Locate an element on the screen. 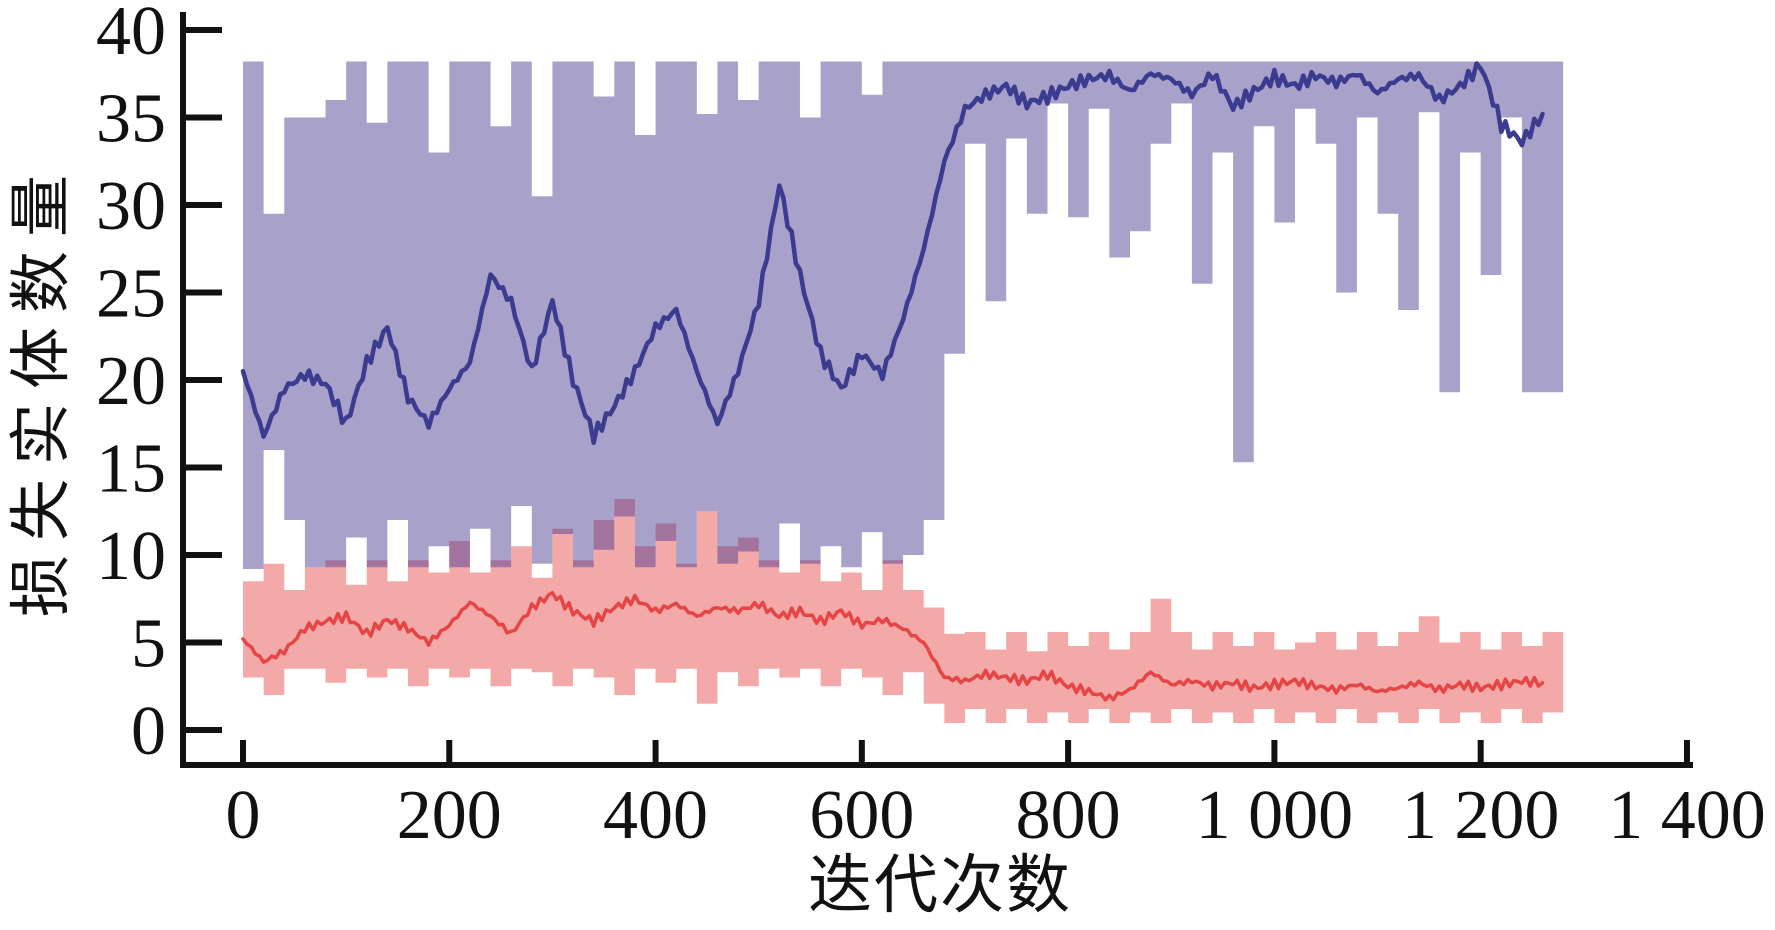 The width and height of the screenshot is (1775, 930). y-tick-label: 30 is located at coordinates (131, 206).